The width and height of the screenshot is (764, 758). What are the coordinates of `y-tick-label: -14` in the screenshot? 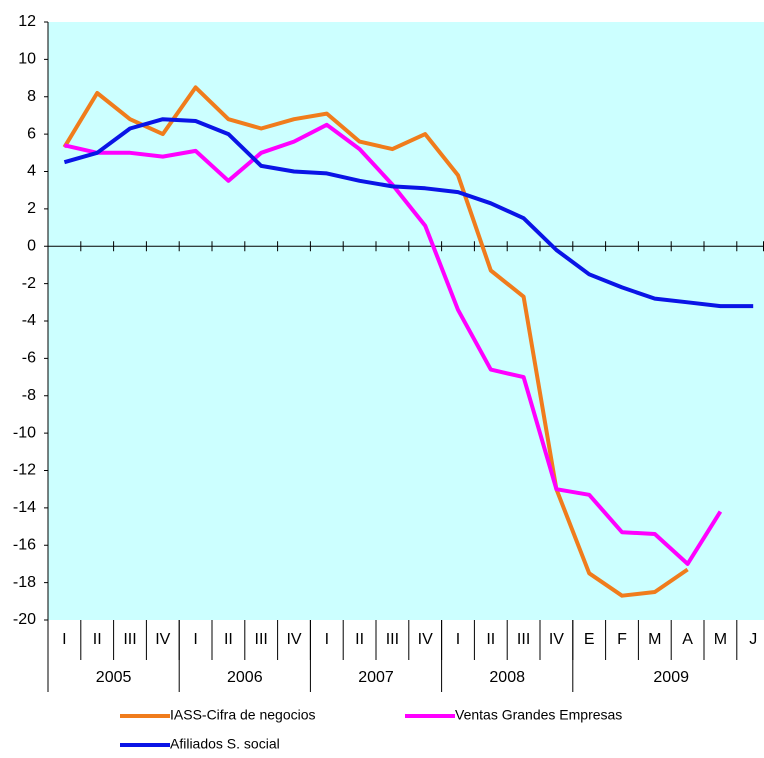 It's located at (24, 507).